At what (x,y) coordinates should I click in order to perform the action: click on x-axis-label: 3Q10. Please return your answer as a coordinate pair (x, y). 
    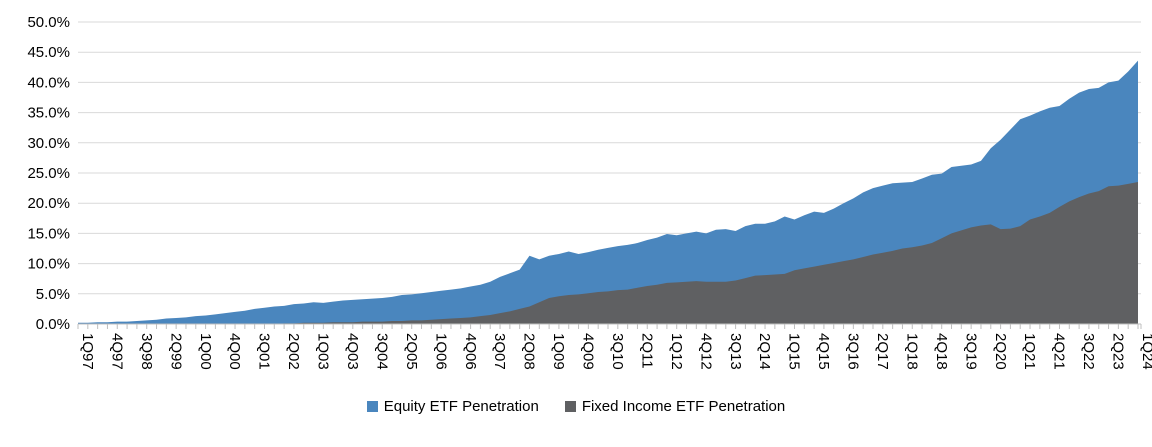
    Looking at the image, I should click on (617, 351).